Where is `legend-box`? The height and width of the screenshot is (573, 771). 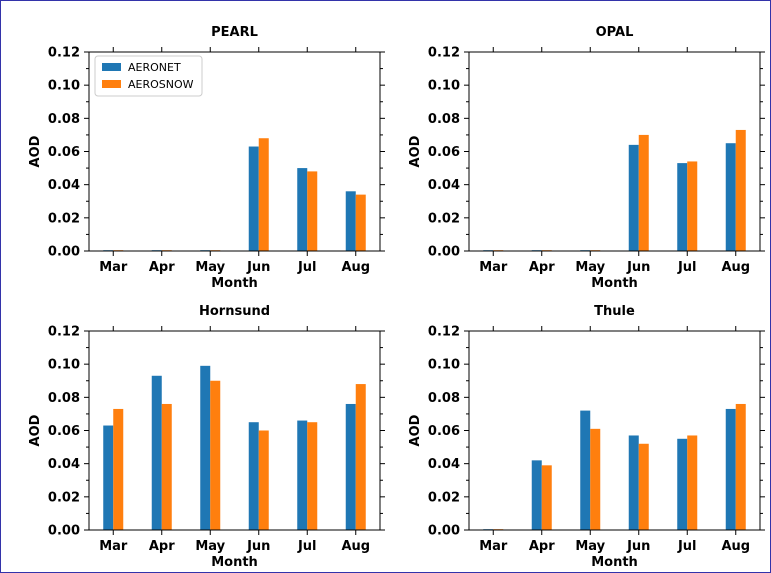 legend-box is located at coordinates (148, 76).